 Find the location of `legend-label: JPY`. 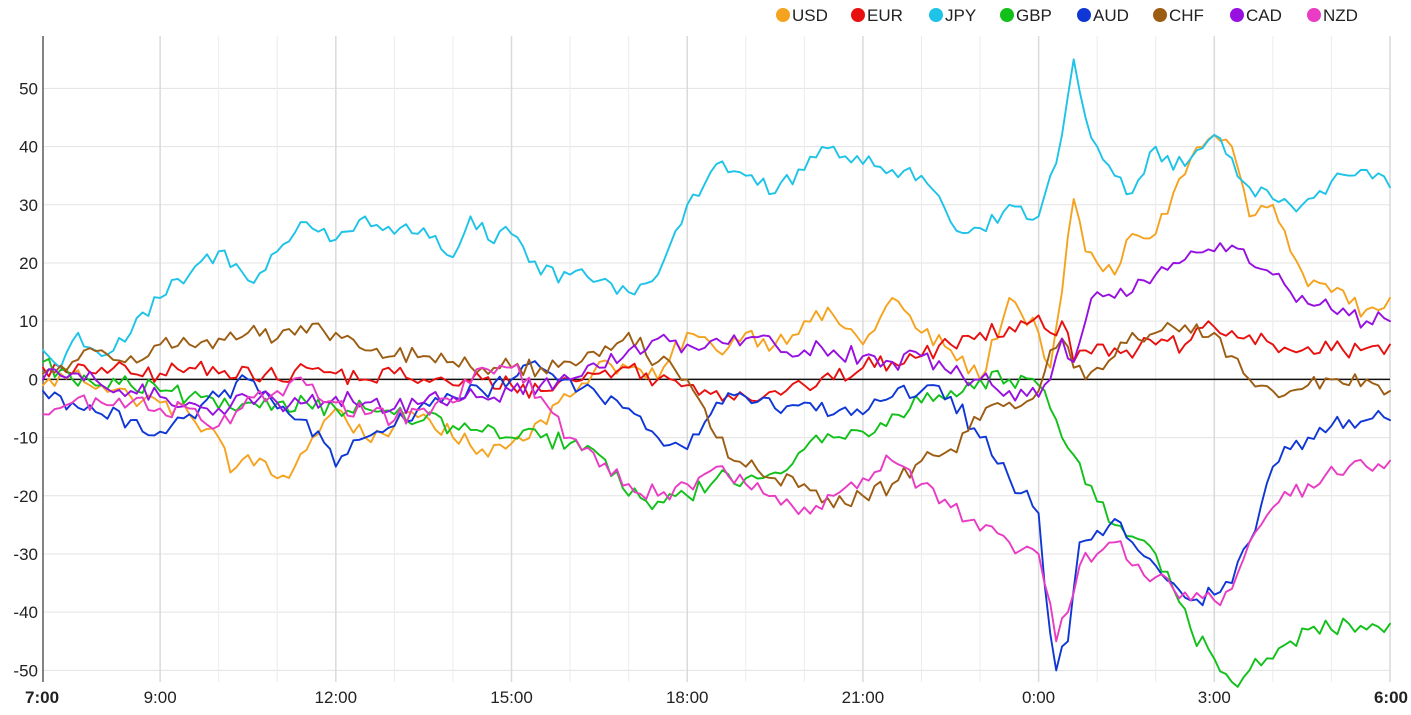

legend-label: JPY is located at coordinates (960, 15).